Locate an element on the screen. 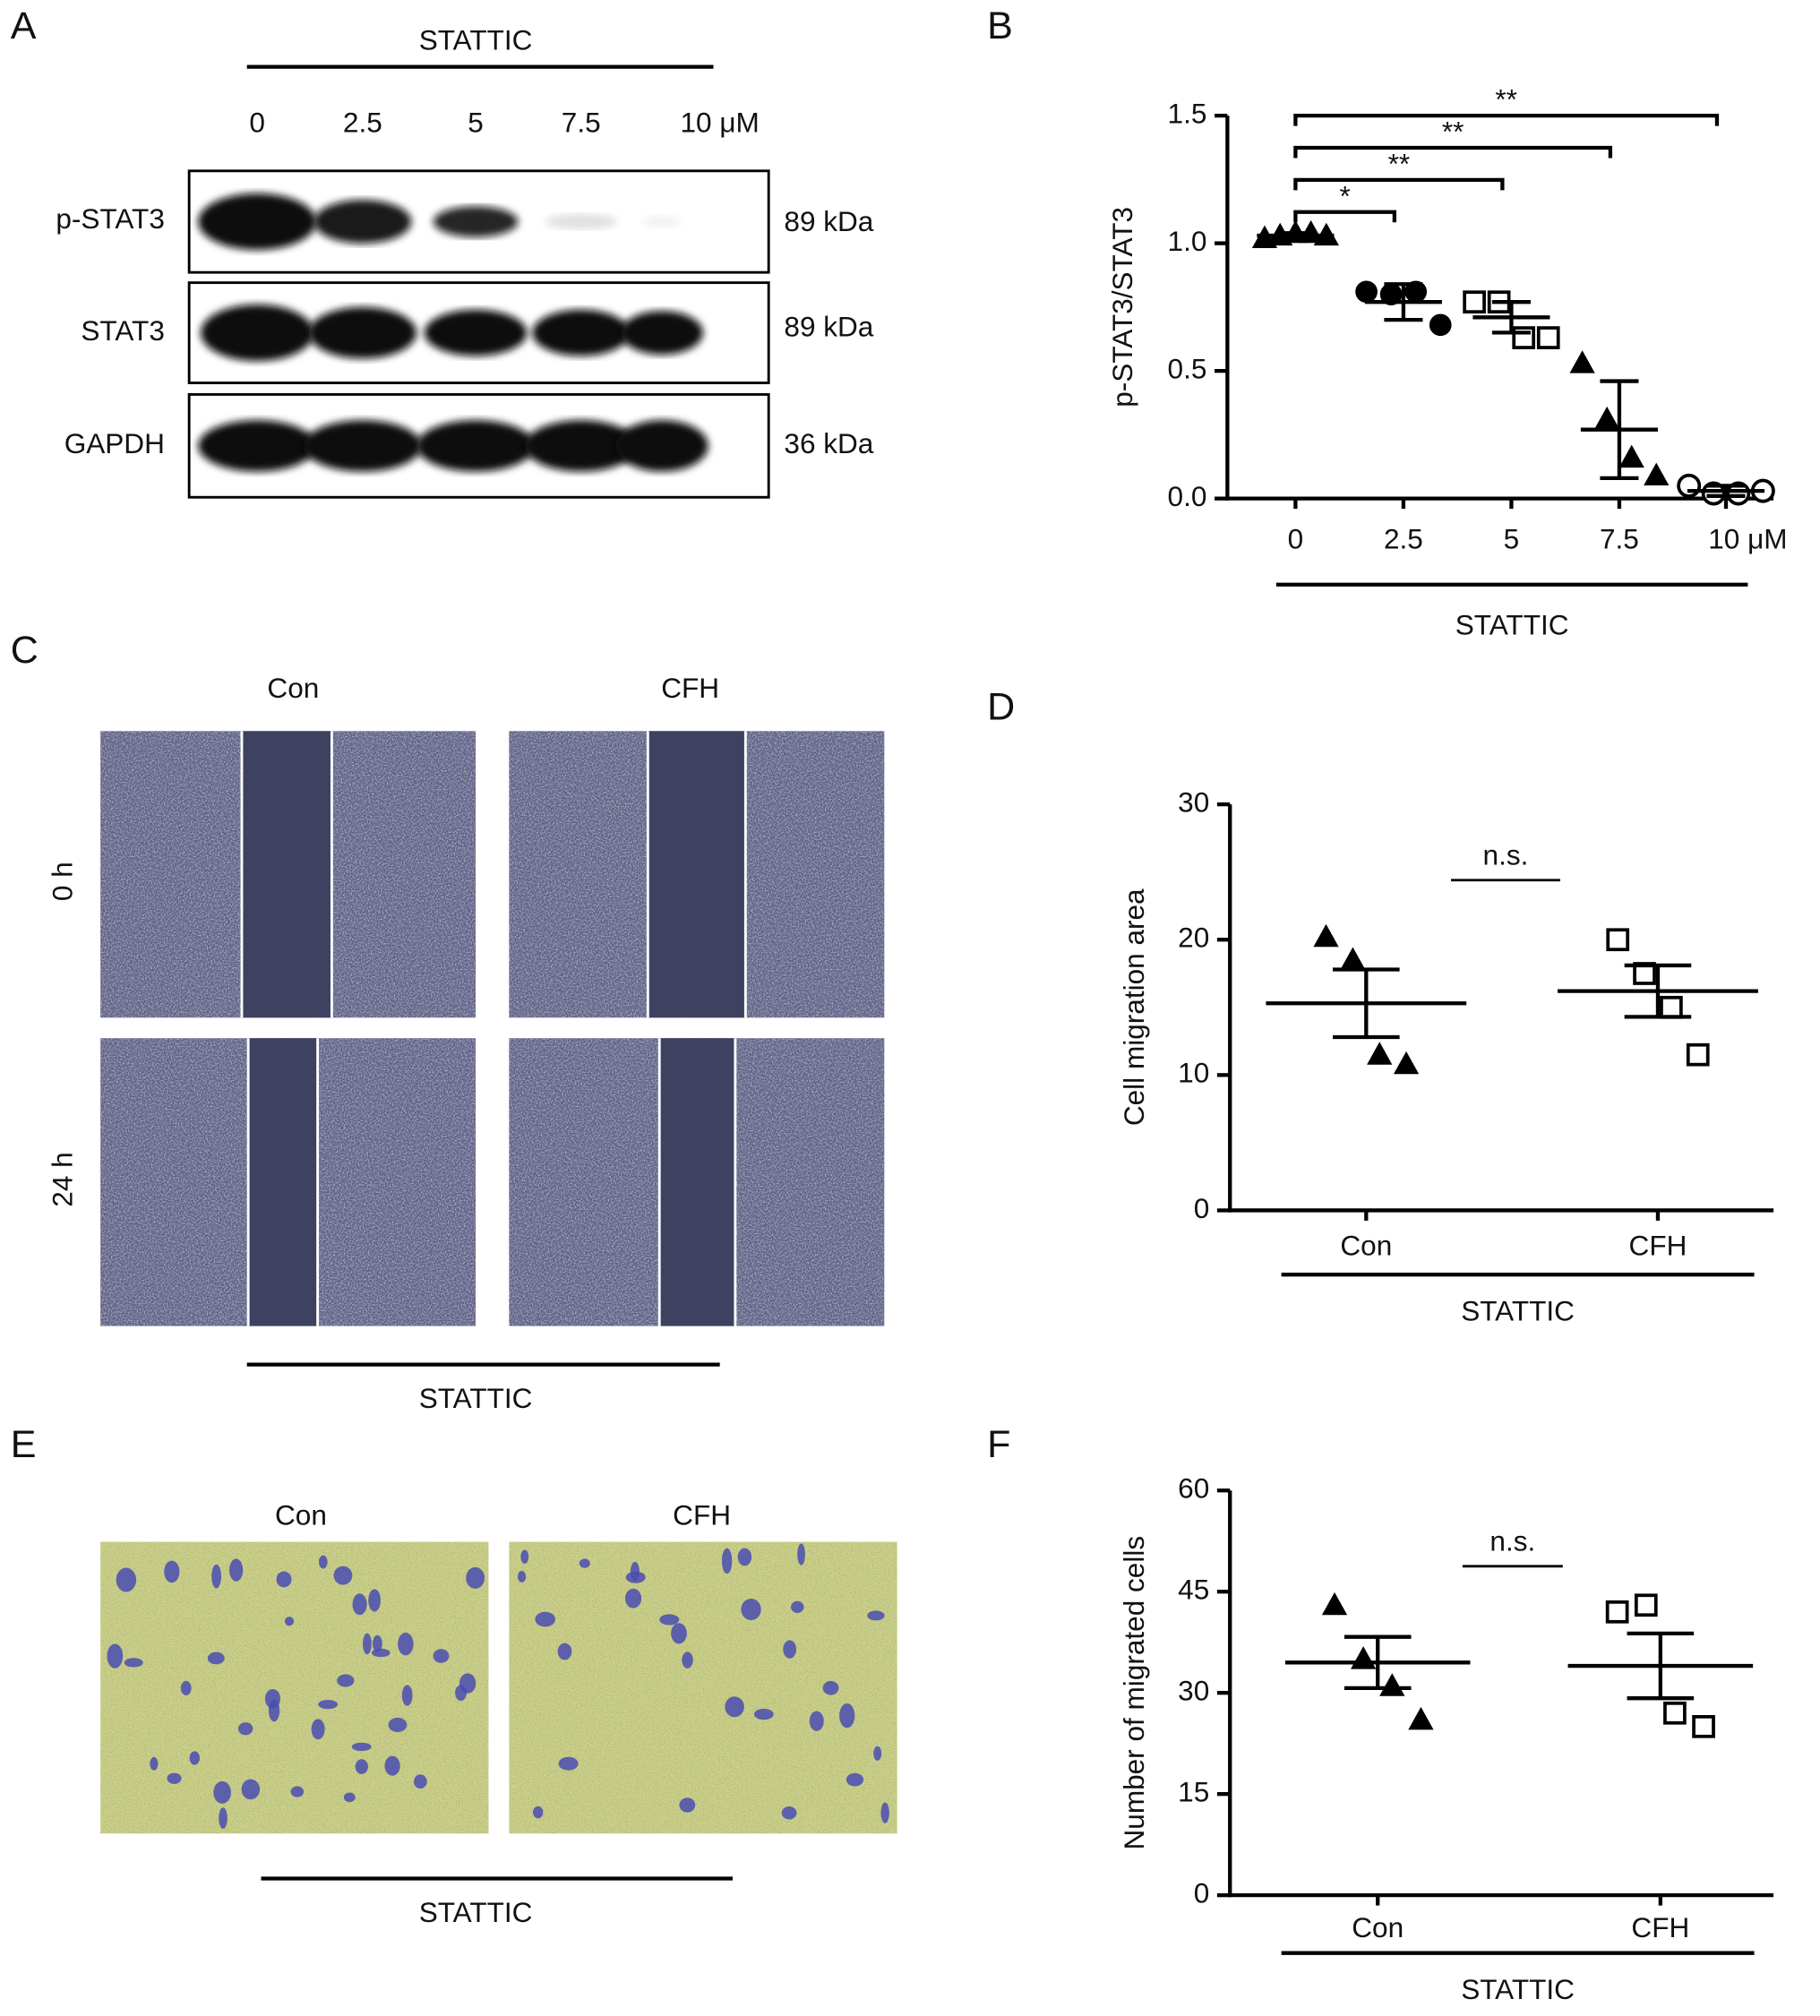 This screenshot has width=1820, height=2016. row-label: STAT3 is located at coordinates (122, 330).